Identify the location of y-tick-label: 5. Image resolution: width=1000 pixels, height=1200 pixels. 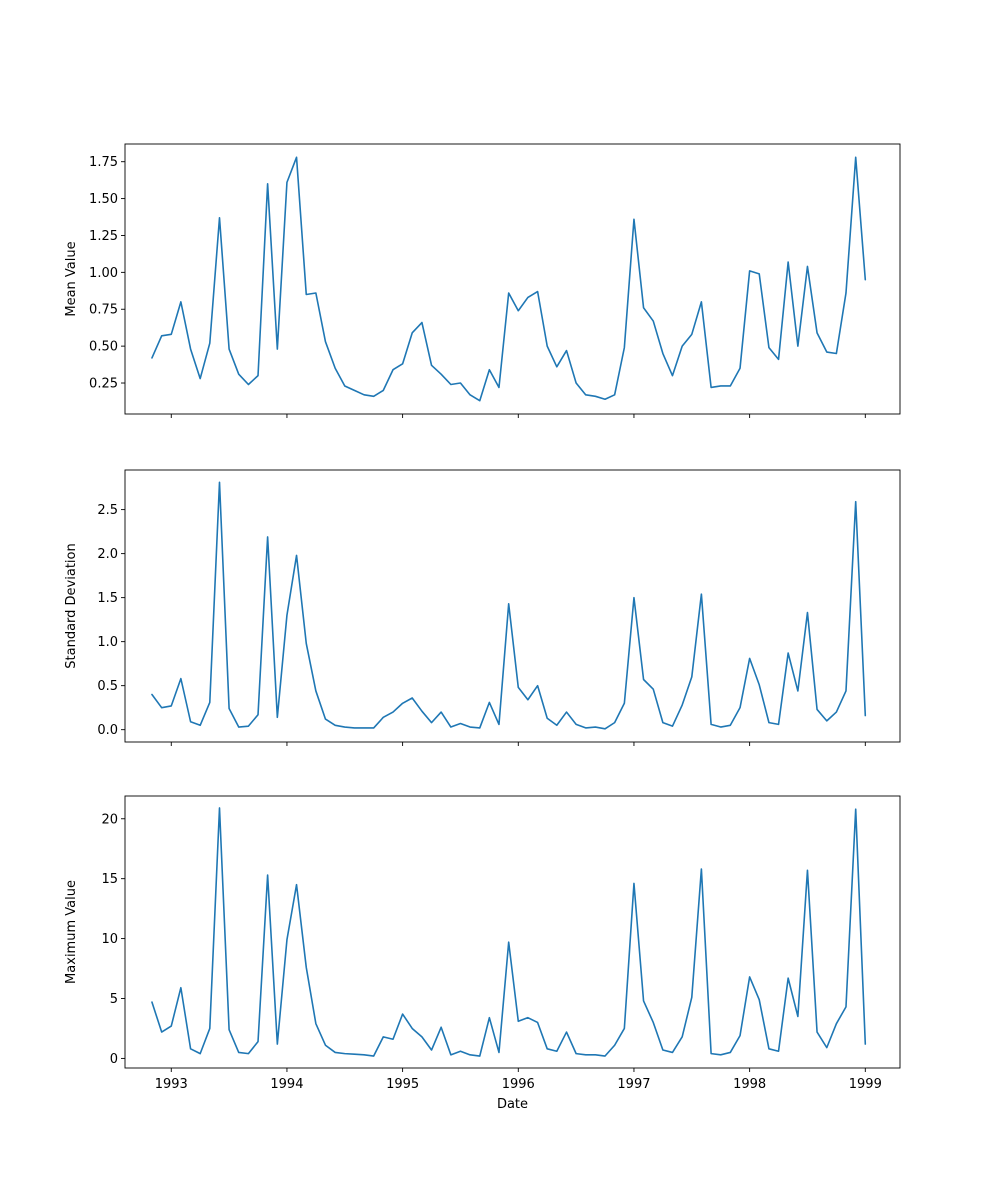
(114, 999).